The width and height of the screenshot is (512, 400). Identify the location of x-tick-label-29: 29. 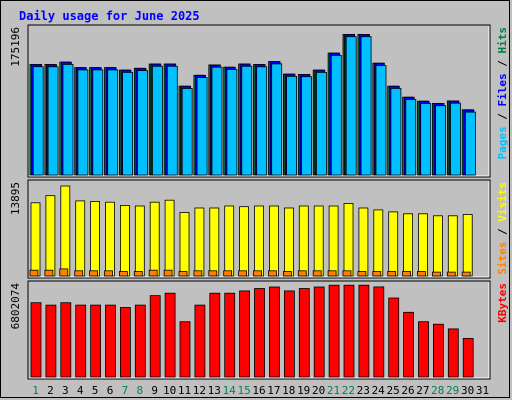
(452, 390).